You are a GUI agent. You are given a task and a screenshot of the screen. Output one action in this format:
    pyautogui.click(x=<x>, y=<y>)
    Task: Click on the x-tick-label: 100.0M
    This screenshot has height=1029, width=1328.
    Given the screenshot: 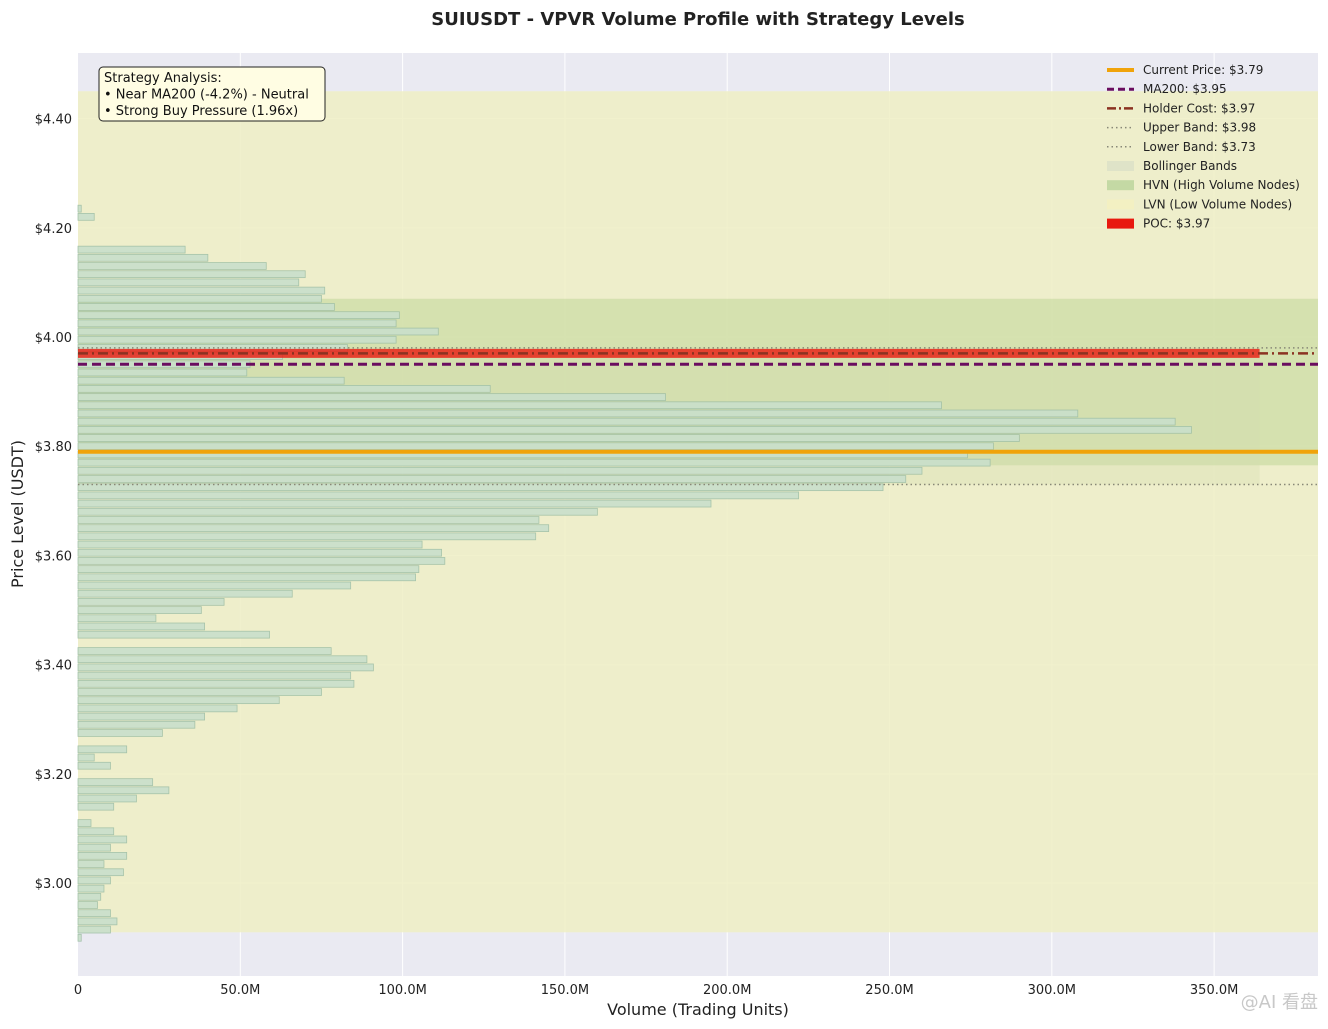 What is the action you would take?
    pyautogui.click(x=402, y=990)
    